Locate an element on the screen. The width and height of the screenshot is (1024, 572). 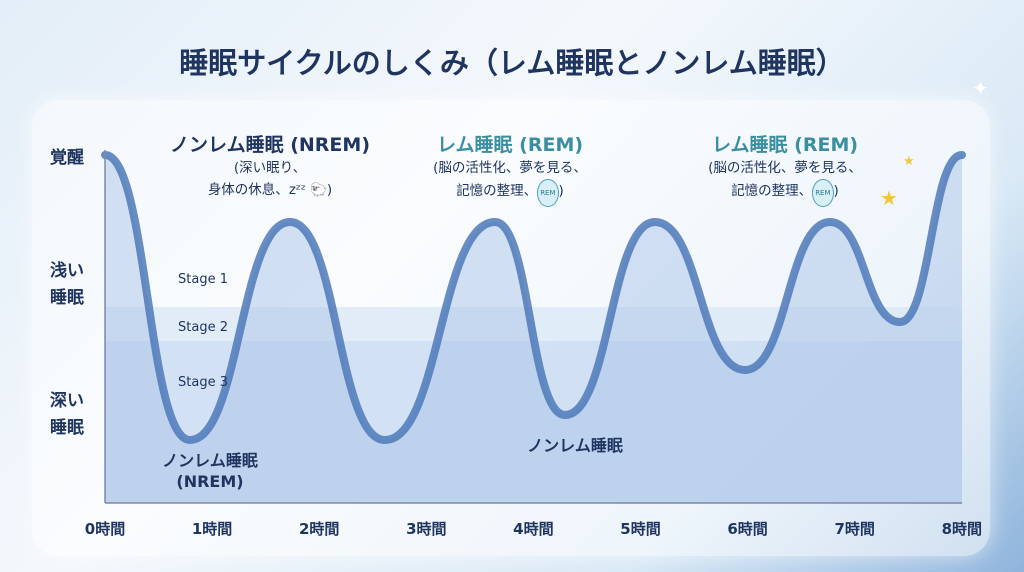
x-tick-label: 4時間 is located at coordinates (533, 529).